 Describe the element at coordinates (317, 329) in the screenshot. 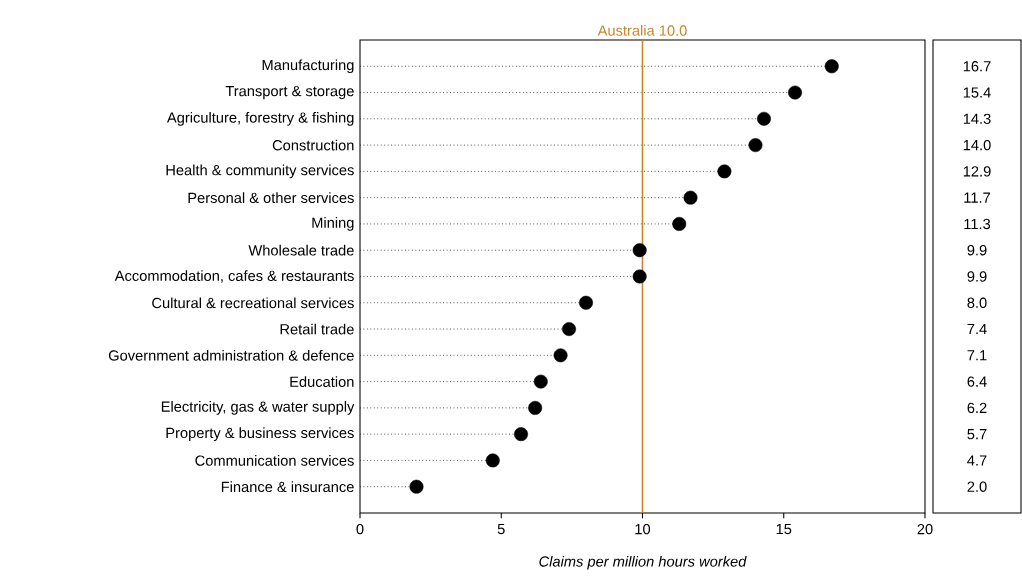

I see `y-tick-label: Retail trade` at that location.